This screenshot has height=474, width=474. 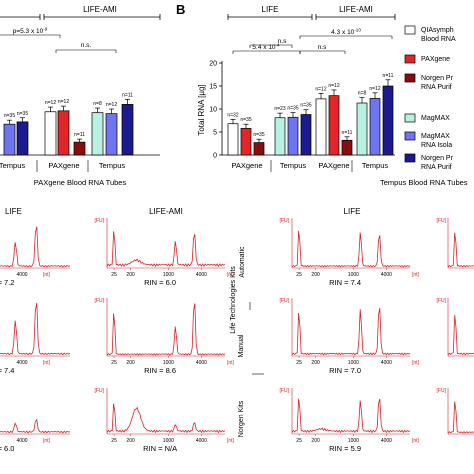 What do you see at coordinates (160, 448) in the screenshot?
I see `ep-r3-c1-rin-label: RIN = N/A` at bounding box center [160, 448].